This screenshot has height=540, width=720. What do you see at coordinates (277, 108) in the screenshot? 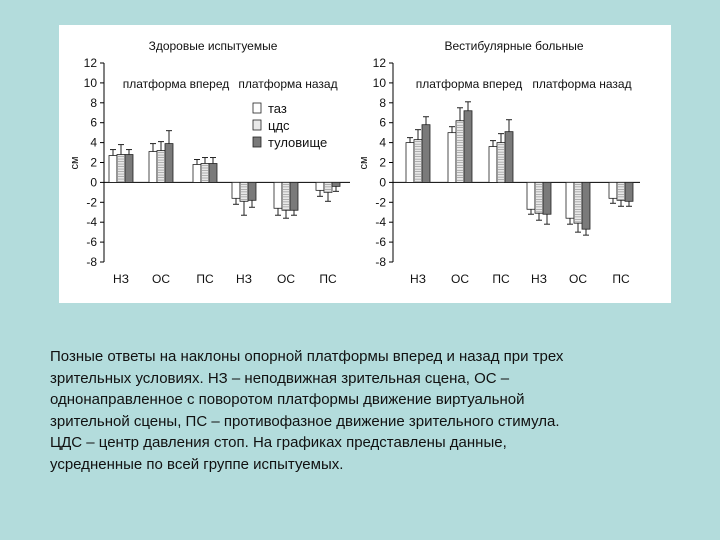
I see `legend-label: таз` at bounding box center [277, 108].